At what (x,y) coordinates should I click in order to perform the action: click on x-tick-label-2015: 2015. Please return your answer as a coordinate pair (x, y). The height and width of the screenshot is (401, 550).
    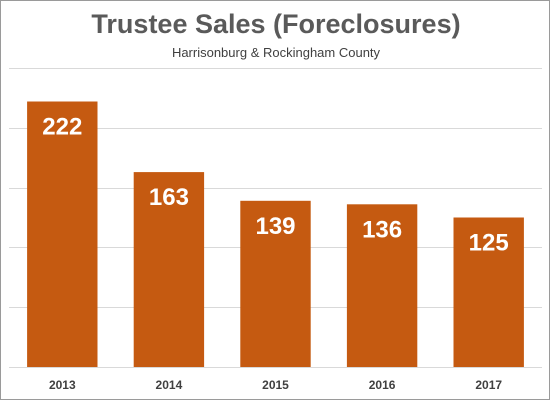
    Looking at the image, I should click on (275, 385).